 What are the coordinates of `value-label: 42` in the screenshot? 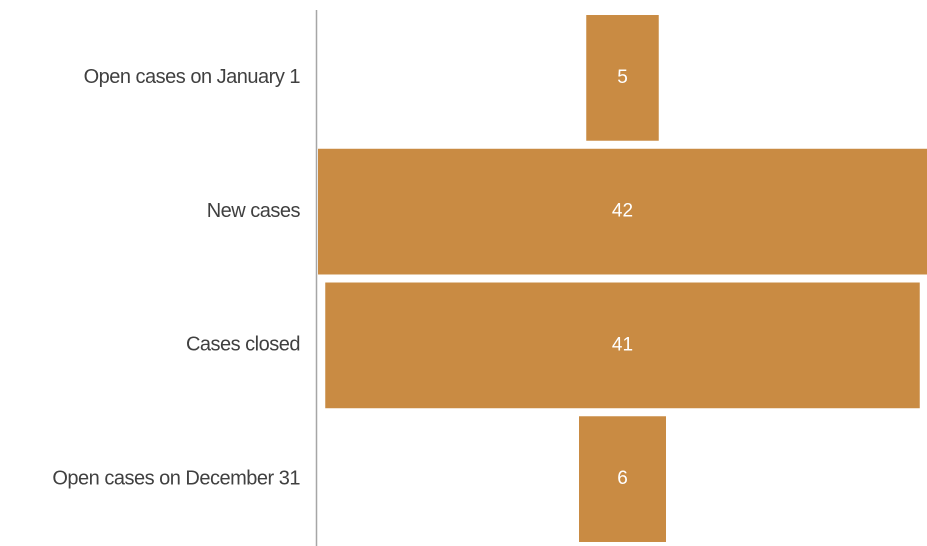 It's located at (622, 211).